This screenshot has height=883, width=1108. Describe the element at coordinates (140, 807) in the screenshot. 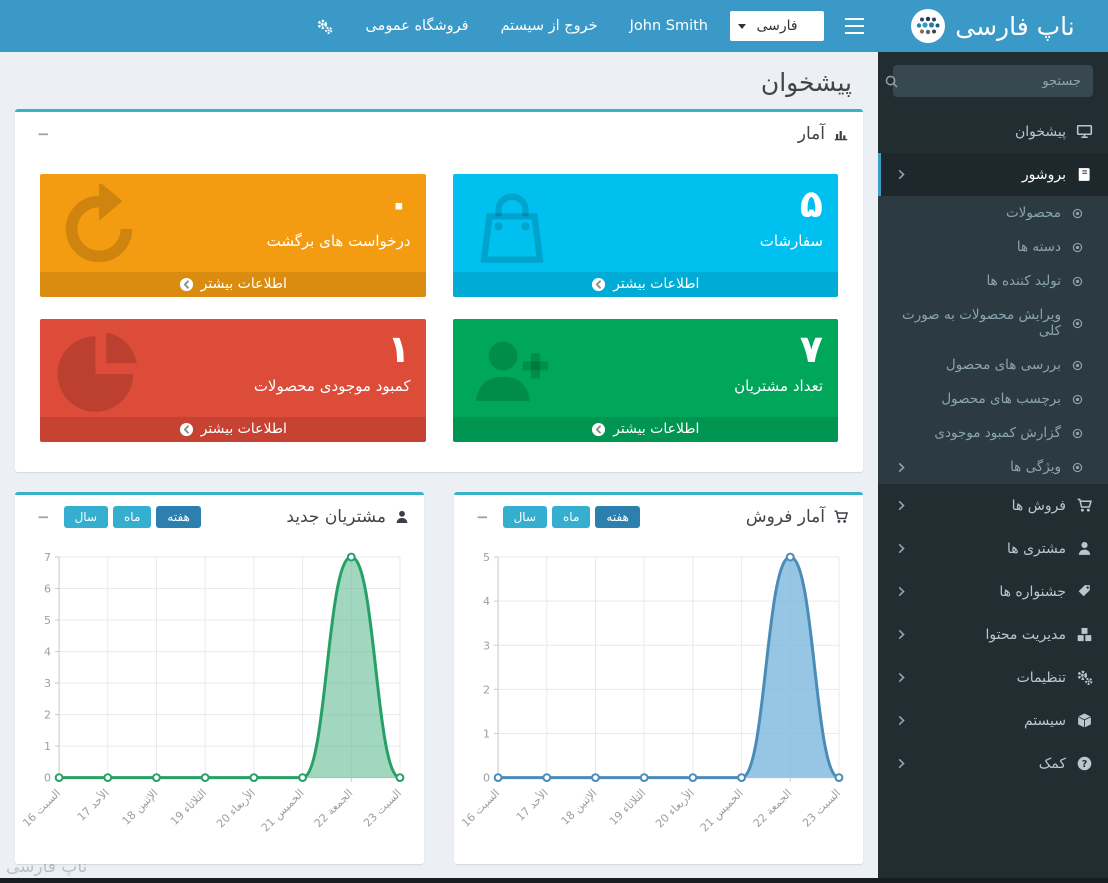

I see `svg-text: الإثنين 18` at that location.